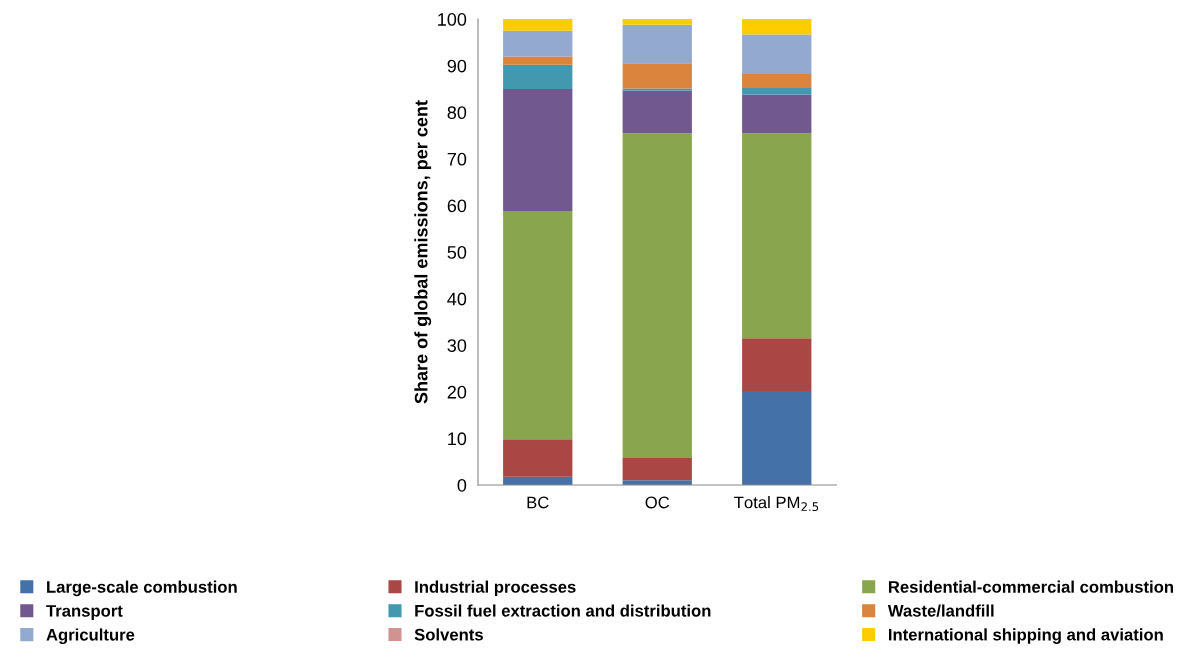 This screenshot has height=659, width=1195. What do you see at coordinates (776, 504) in the screenshot?
I see `x-tick-label: Total PM$_{2.5}$` at bounding box center [776, 504].